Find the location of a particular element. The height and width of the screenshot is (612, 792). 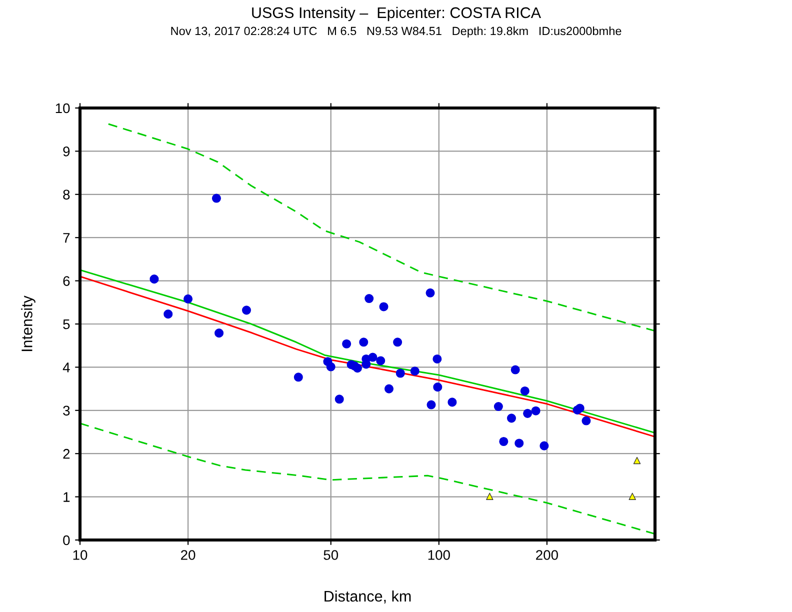

x-tick-label: 10 is located at coordinates (80, 555).